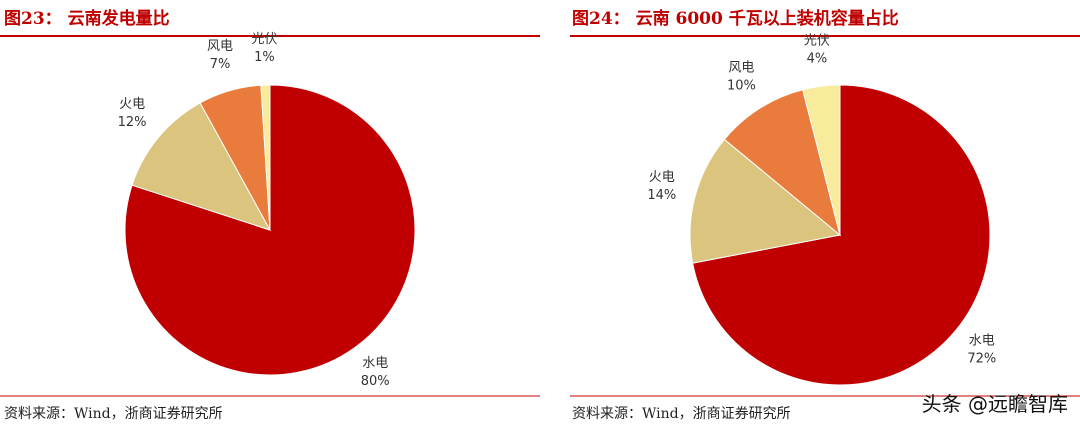 The height and width of the screenshot is (431, 1080). I want to click on slice-value: 10%, so click(741, 86).